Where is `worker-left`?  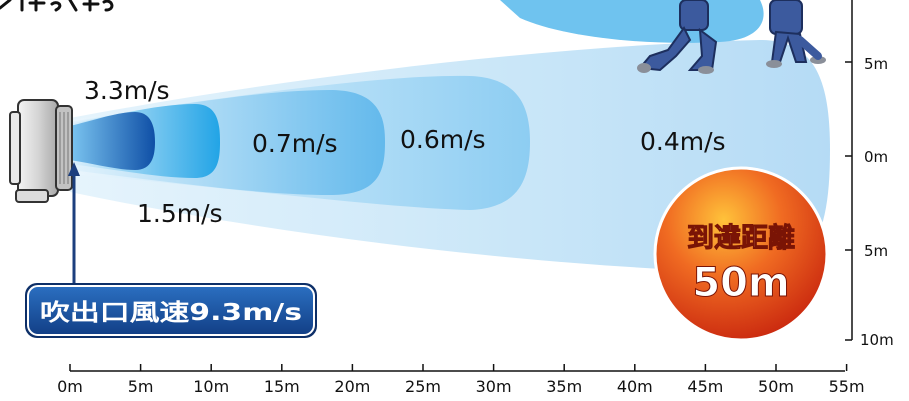
worker-left is located at coordinates (677, 37).